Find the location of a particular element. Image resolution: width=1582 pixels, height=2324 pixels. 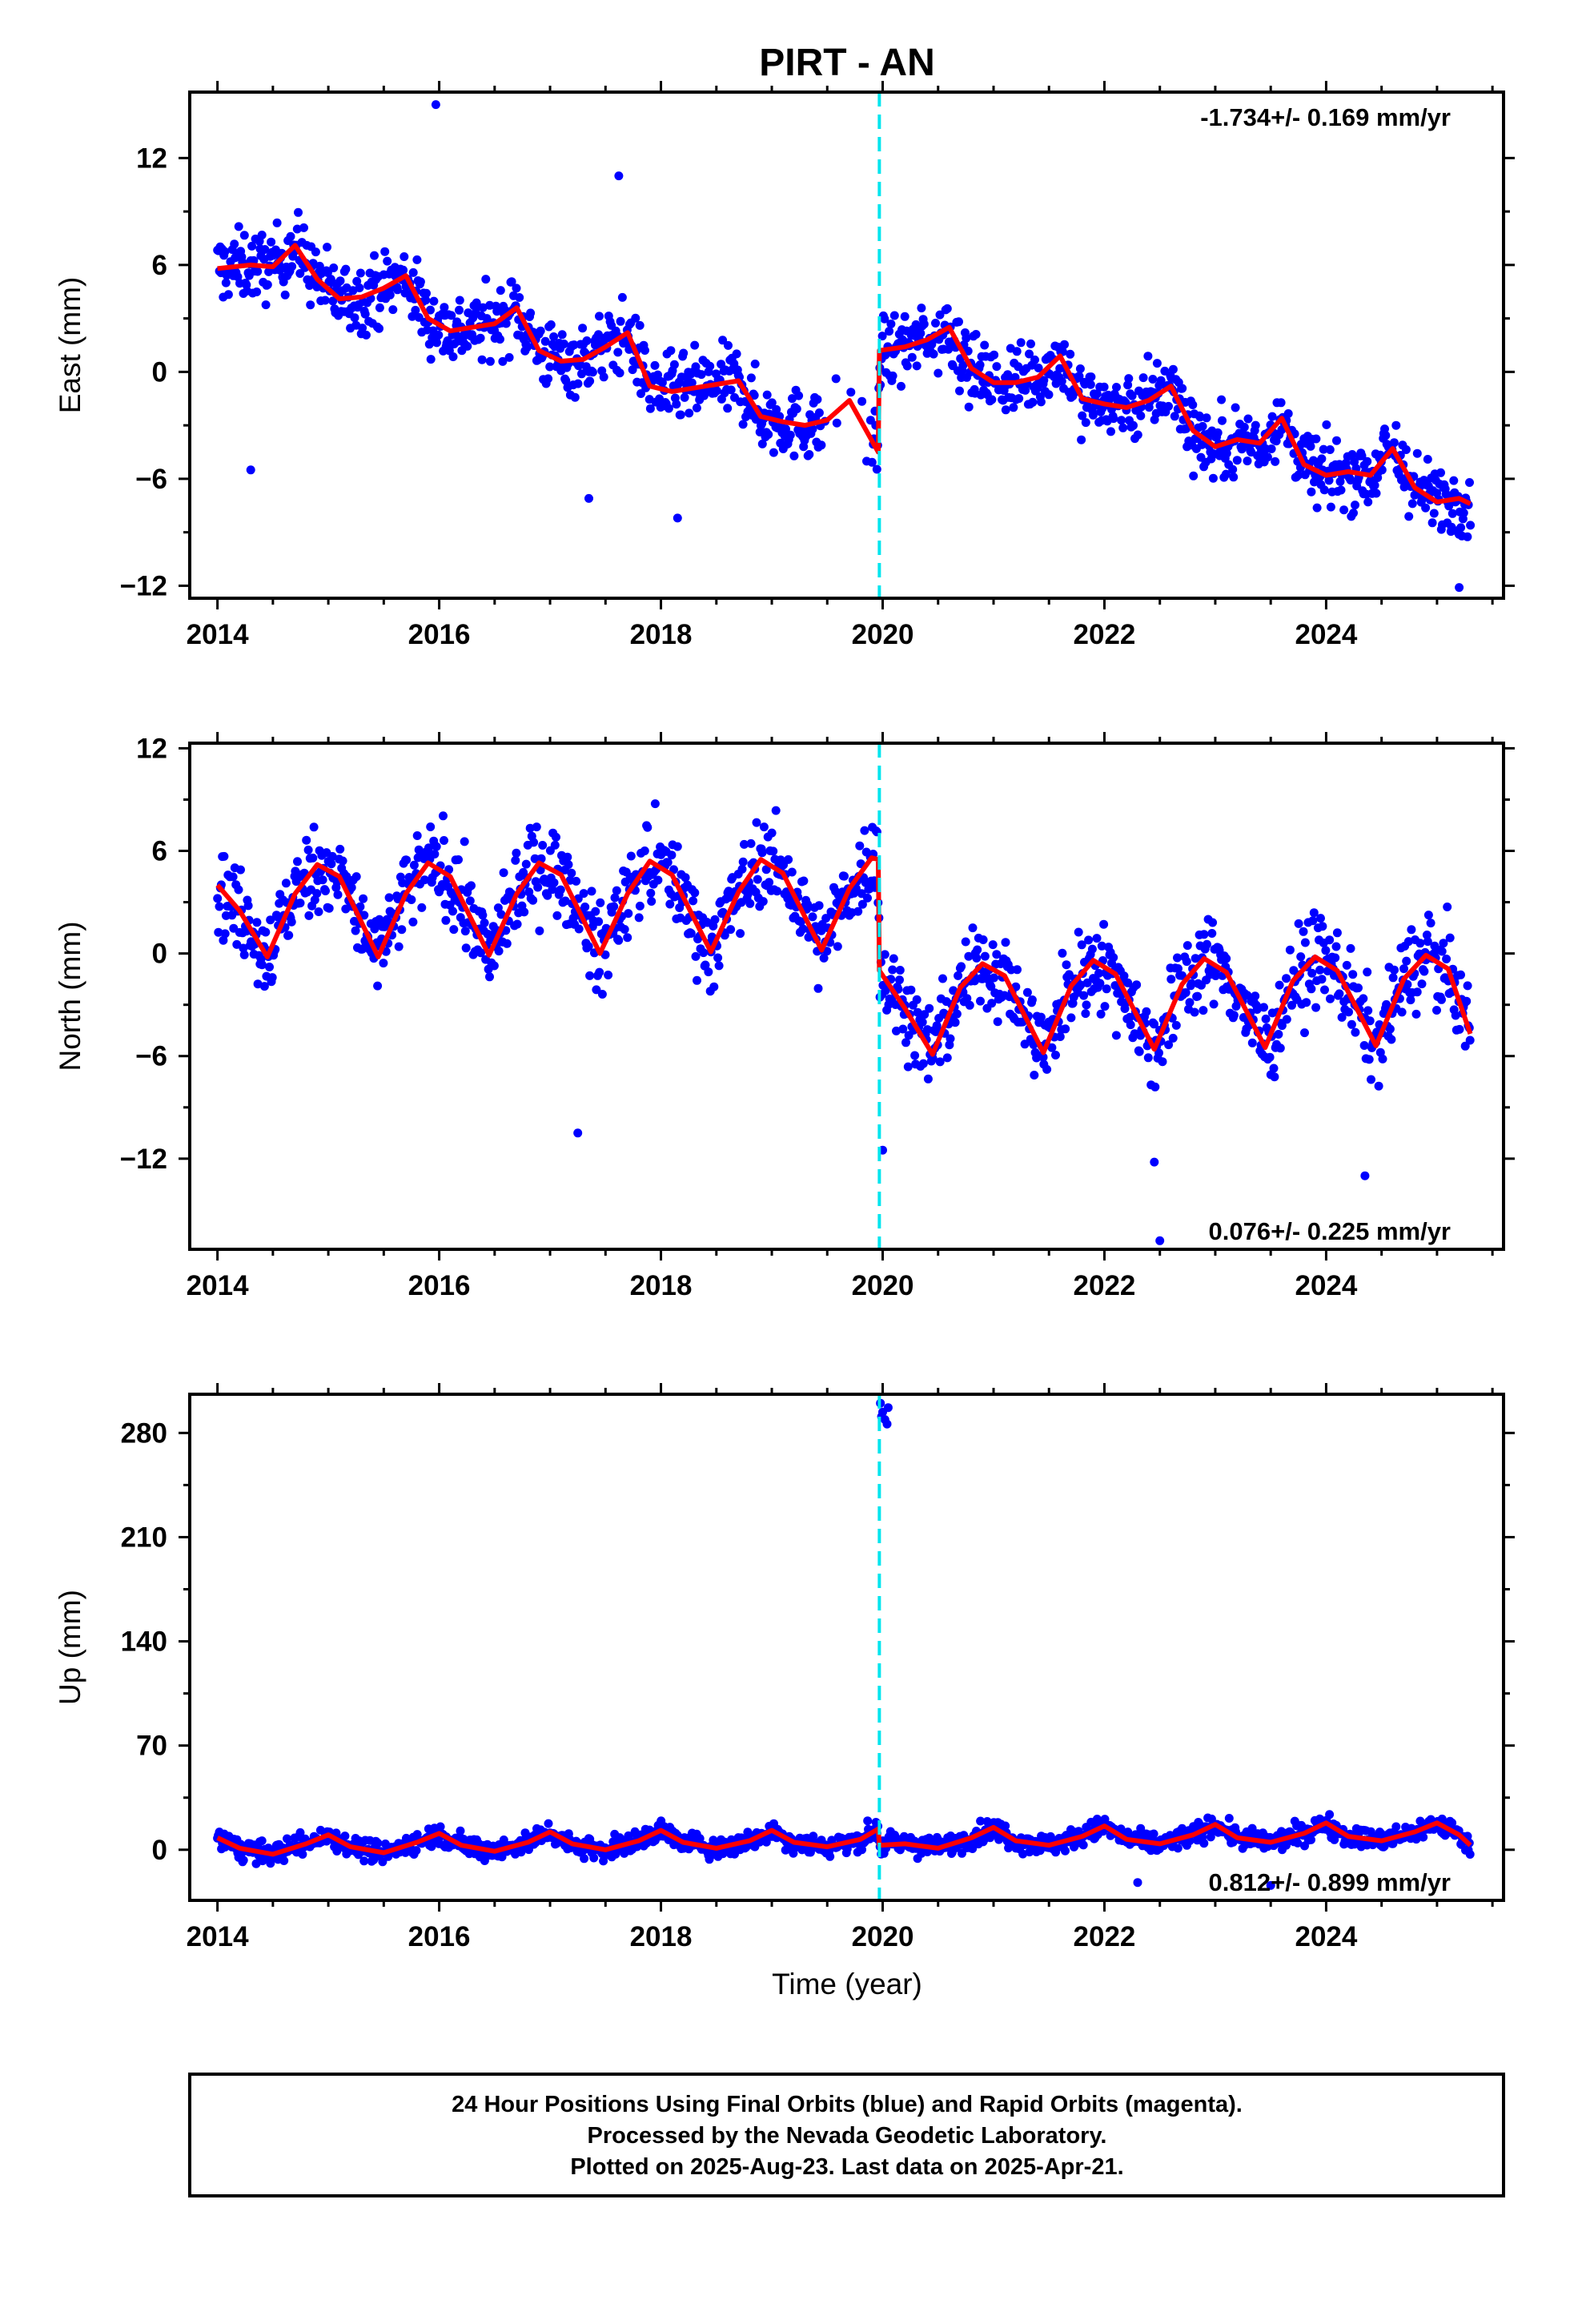

x-tick-label: 2020 is located at coordinates (883, 634).